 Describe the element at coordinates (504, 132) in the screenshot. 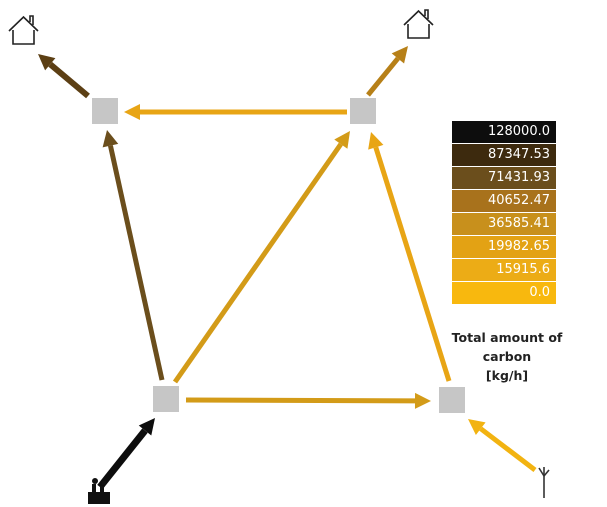

I see `legend-entry: 128000.0` at that location.